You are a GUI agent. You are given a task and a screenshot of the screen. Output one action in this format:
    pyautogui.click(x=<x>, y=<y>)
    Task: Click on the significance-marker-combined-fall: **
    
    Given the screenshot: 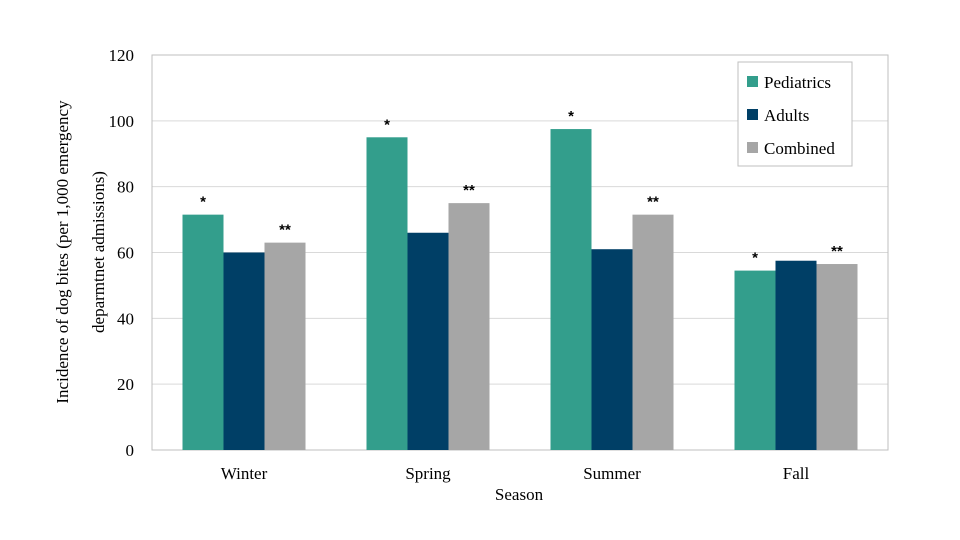 What is the action you would take?
    pyautogui.click(x=837, y=251)
    